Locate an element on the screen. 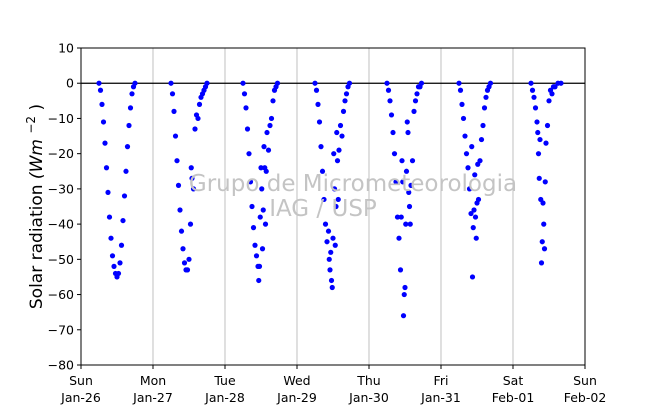 The width and height of the screenshot is (650, 409). x-tick-day: Sun is located at coordinates (585, 380).